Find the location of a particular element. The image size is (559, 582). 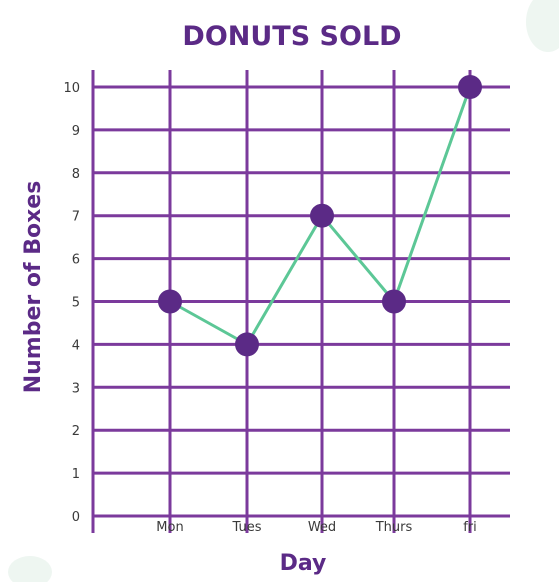

x-axis-label: Day is located at coordinates (303, 563).